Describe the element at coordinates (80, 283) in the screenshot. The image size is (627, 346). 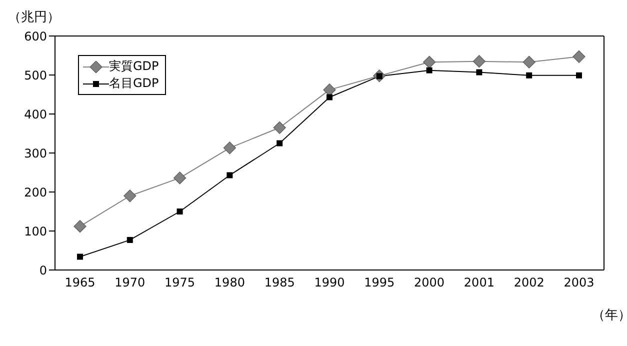
I see `x-tick-label: 1965` at that location.